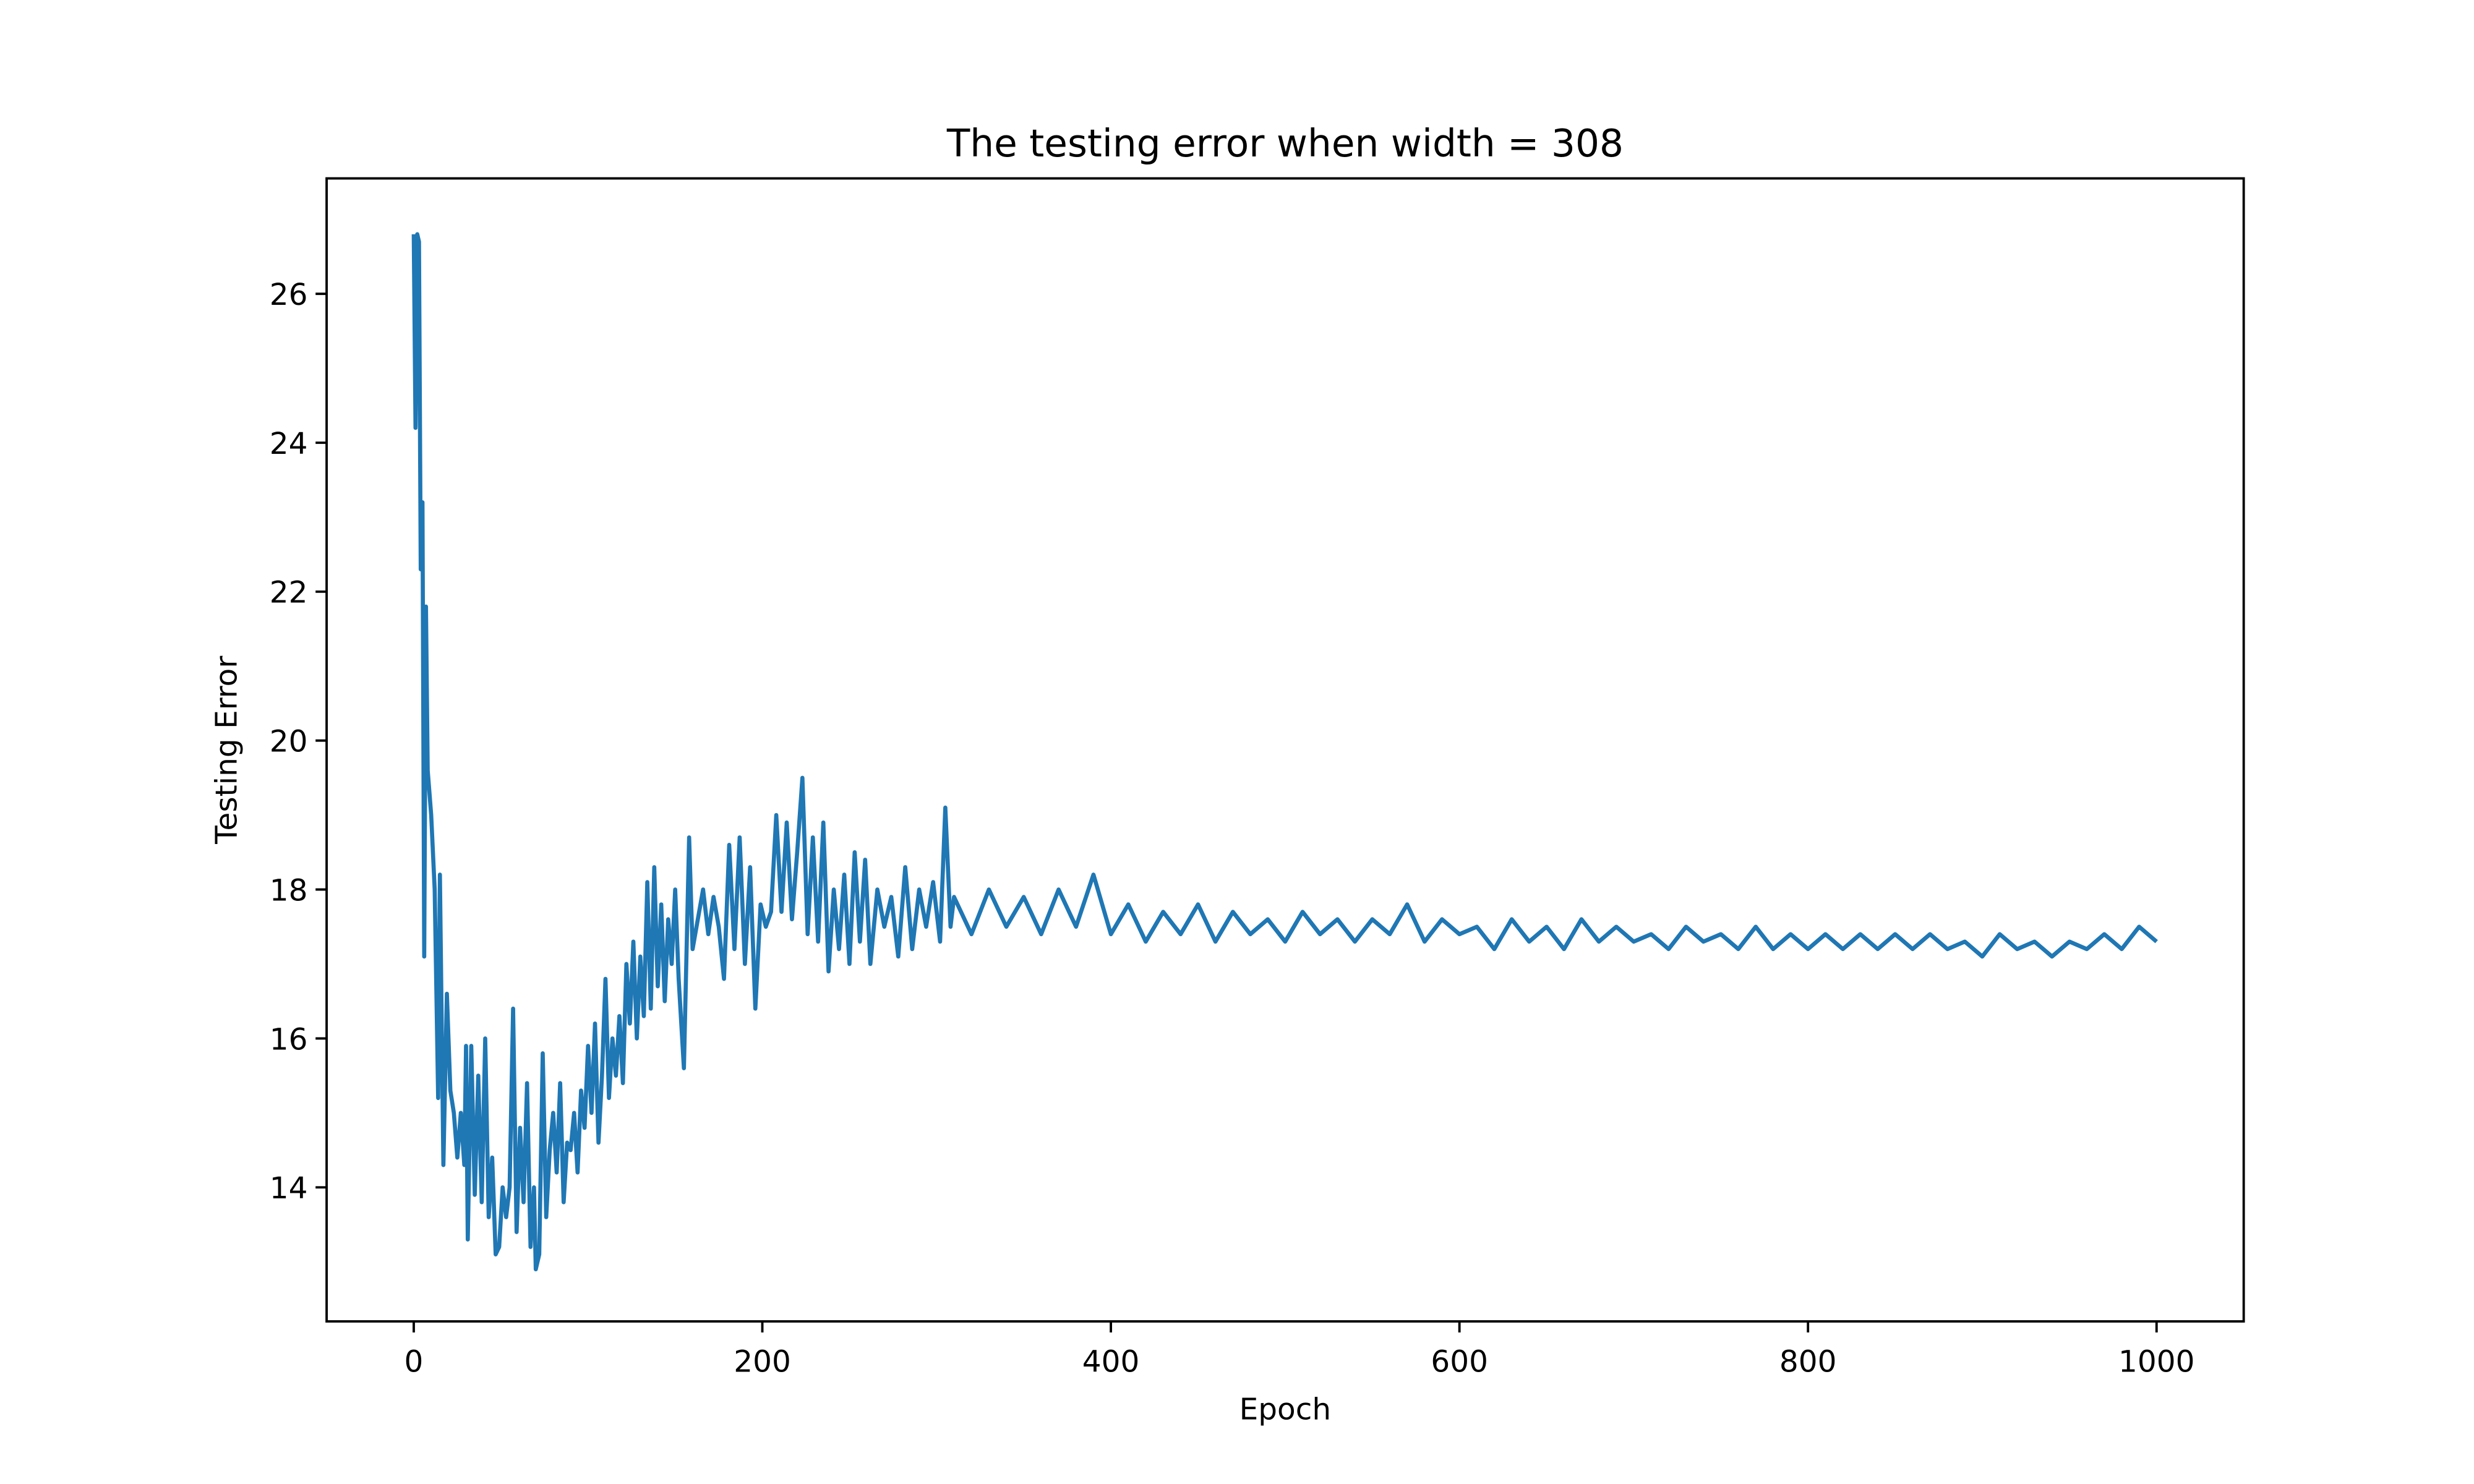  Describe the element at coordinates (289, 742) in the screenshot. I see `y-tick-label: 20` at that location.